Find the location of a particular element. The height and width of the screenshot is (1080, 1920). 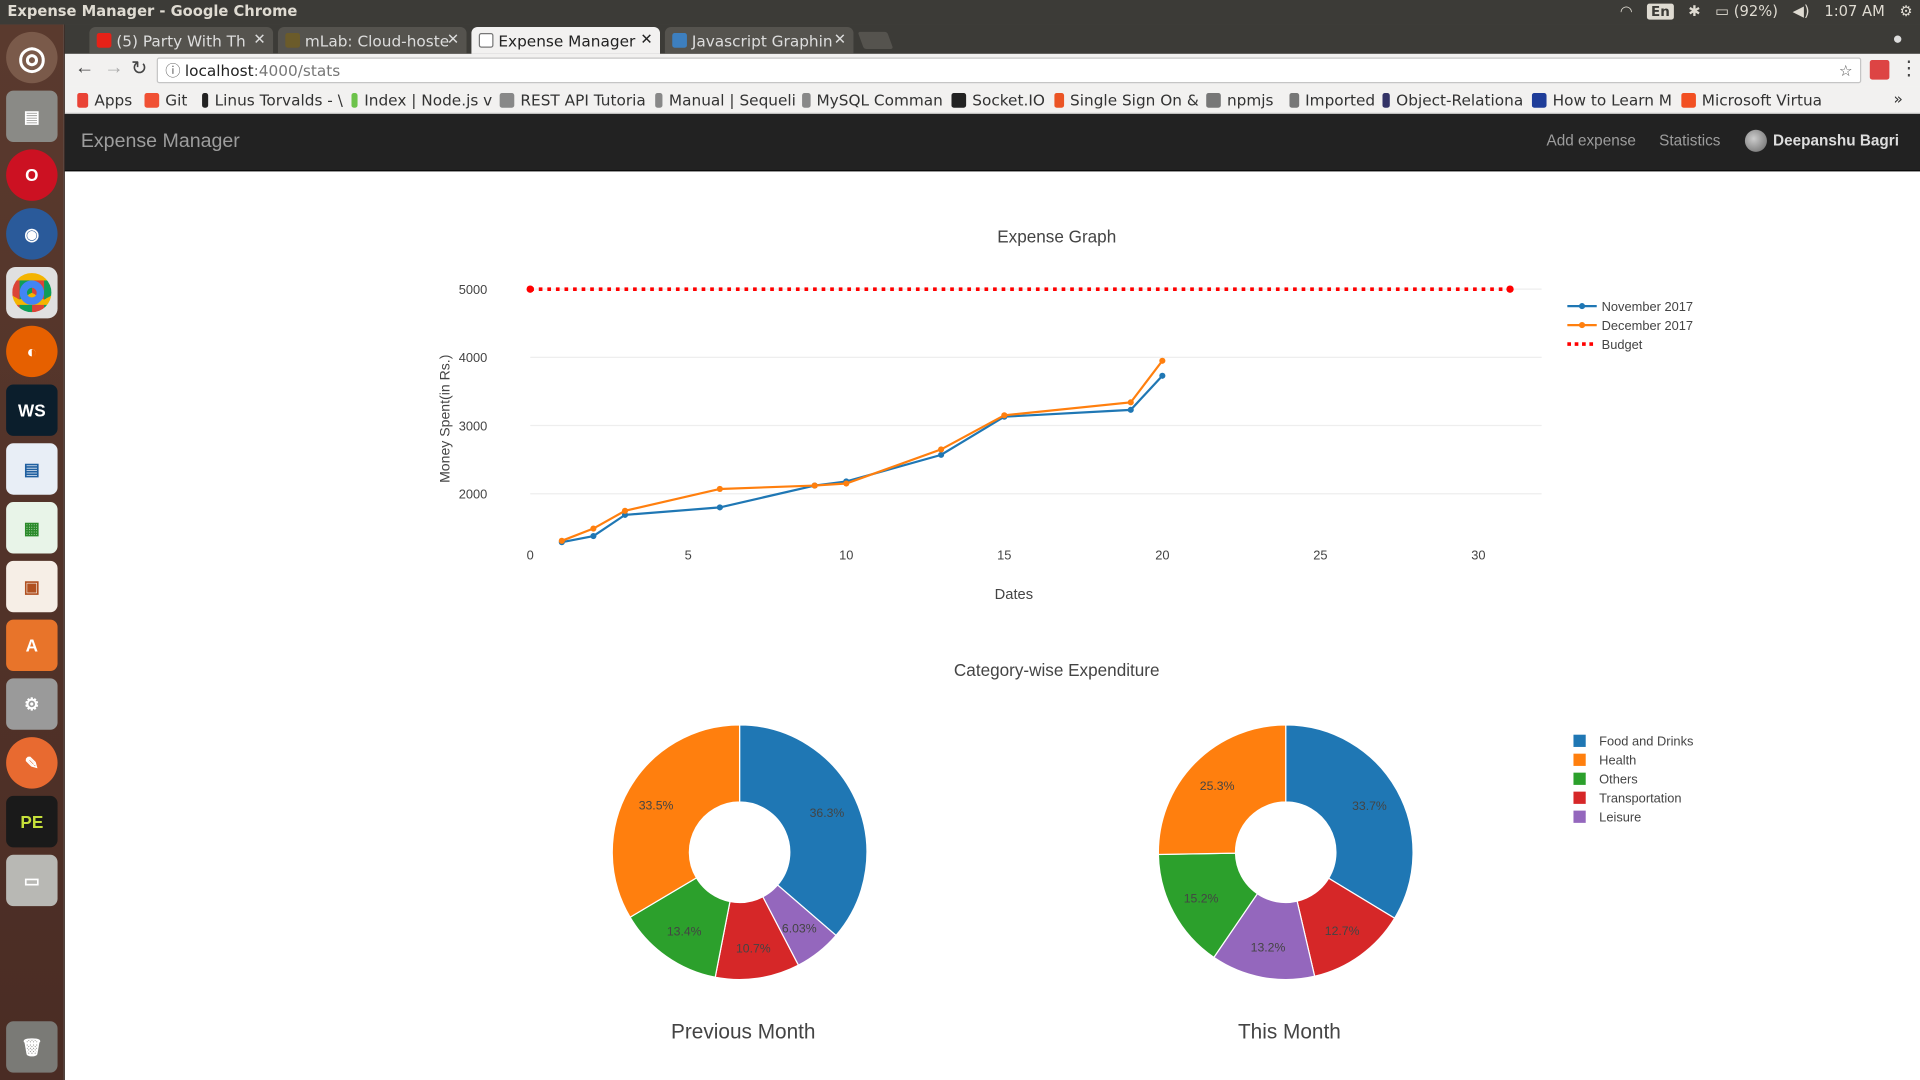

bookmark-item: Index | Node.js v is located at coordinates (421, 100).